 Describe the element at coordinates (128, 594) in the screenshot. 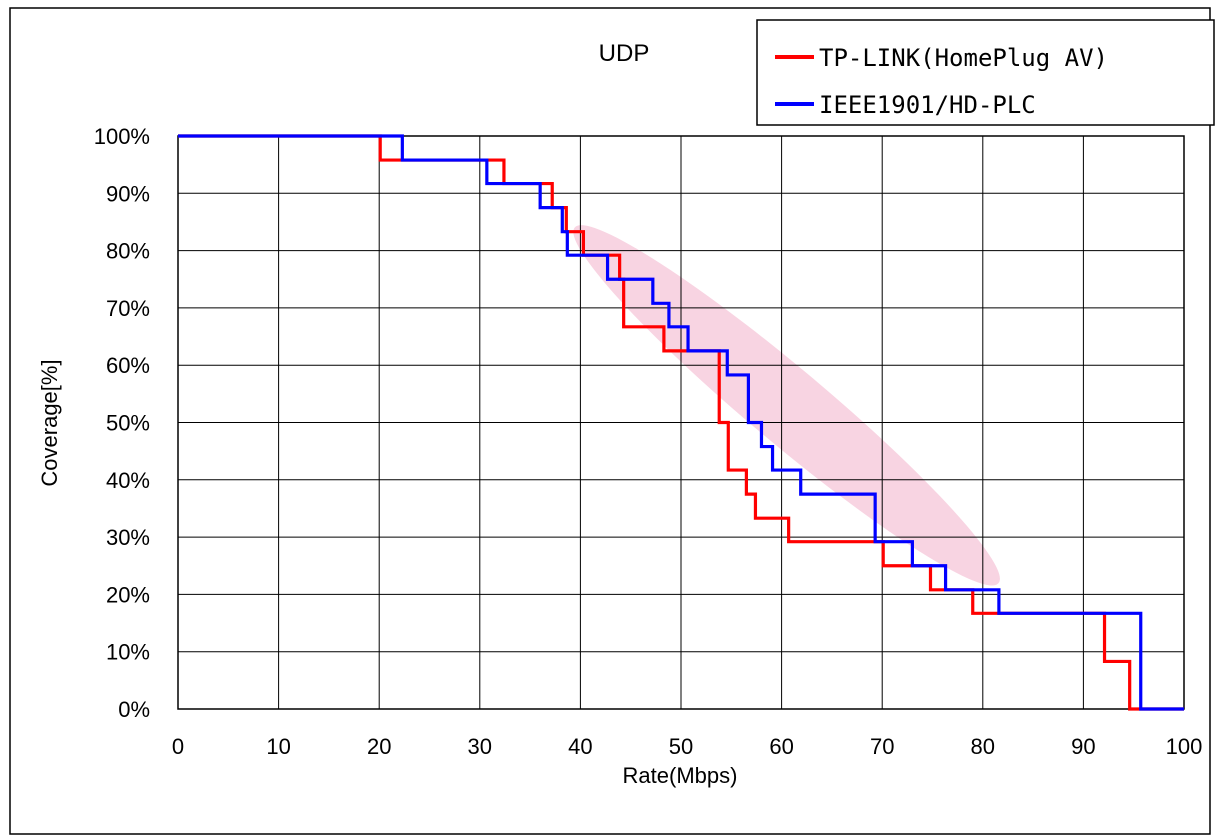

I see `y-tick-label: 20%` at that location.